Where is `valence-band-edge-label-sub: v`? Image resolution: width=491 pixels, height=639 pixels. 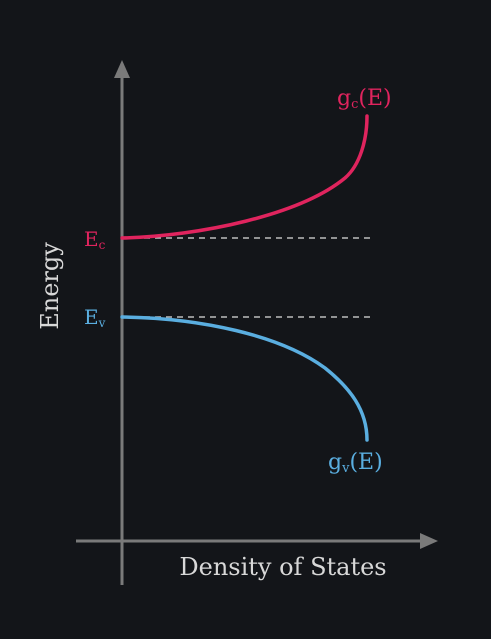
valence-band-edge-label-sub: v is located at coordinates (102, 323).